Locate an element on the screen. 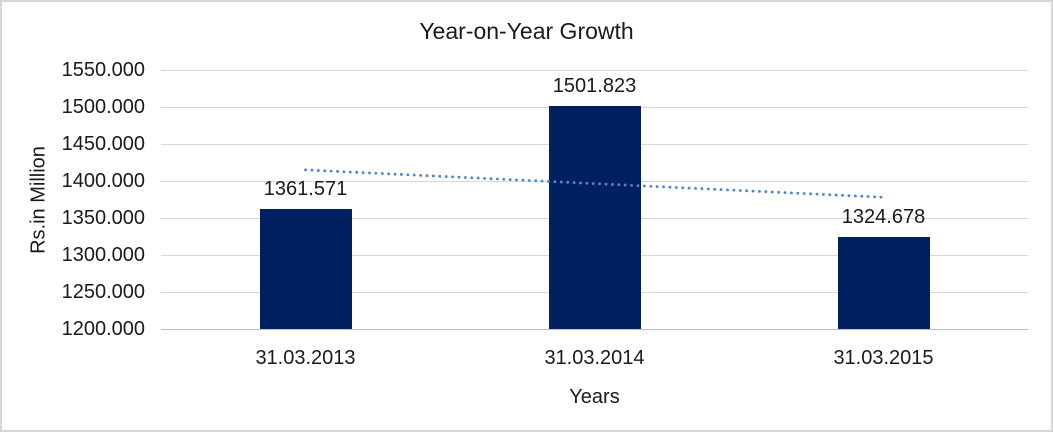 The image size is (1053, 432). y-axis-tick-label: 1550.000 is located at coordinates (103, 70).